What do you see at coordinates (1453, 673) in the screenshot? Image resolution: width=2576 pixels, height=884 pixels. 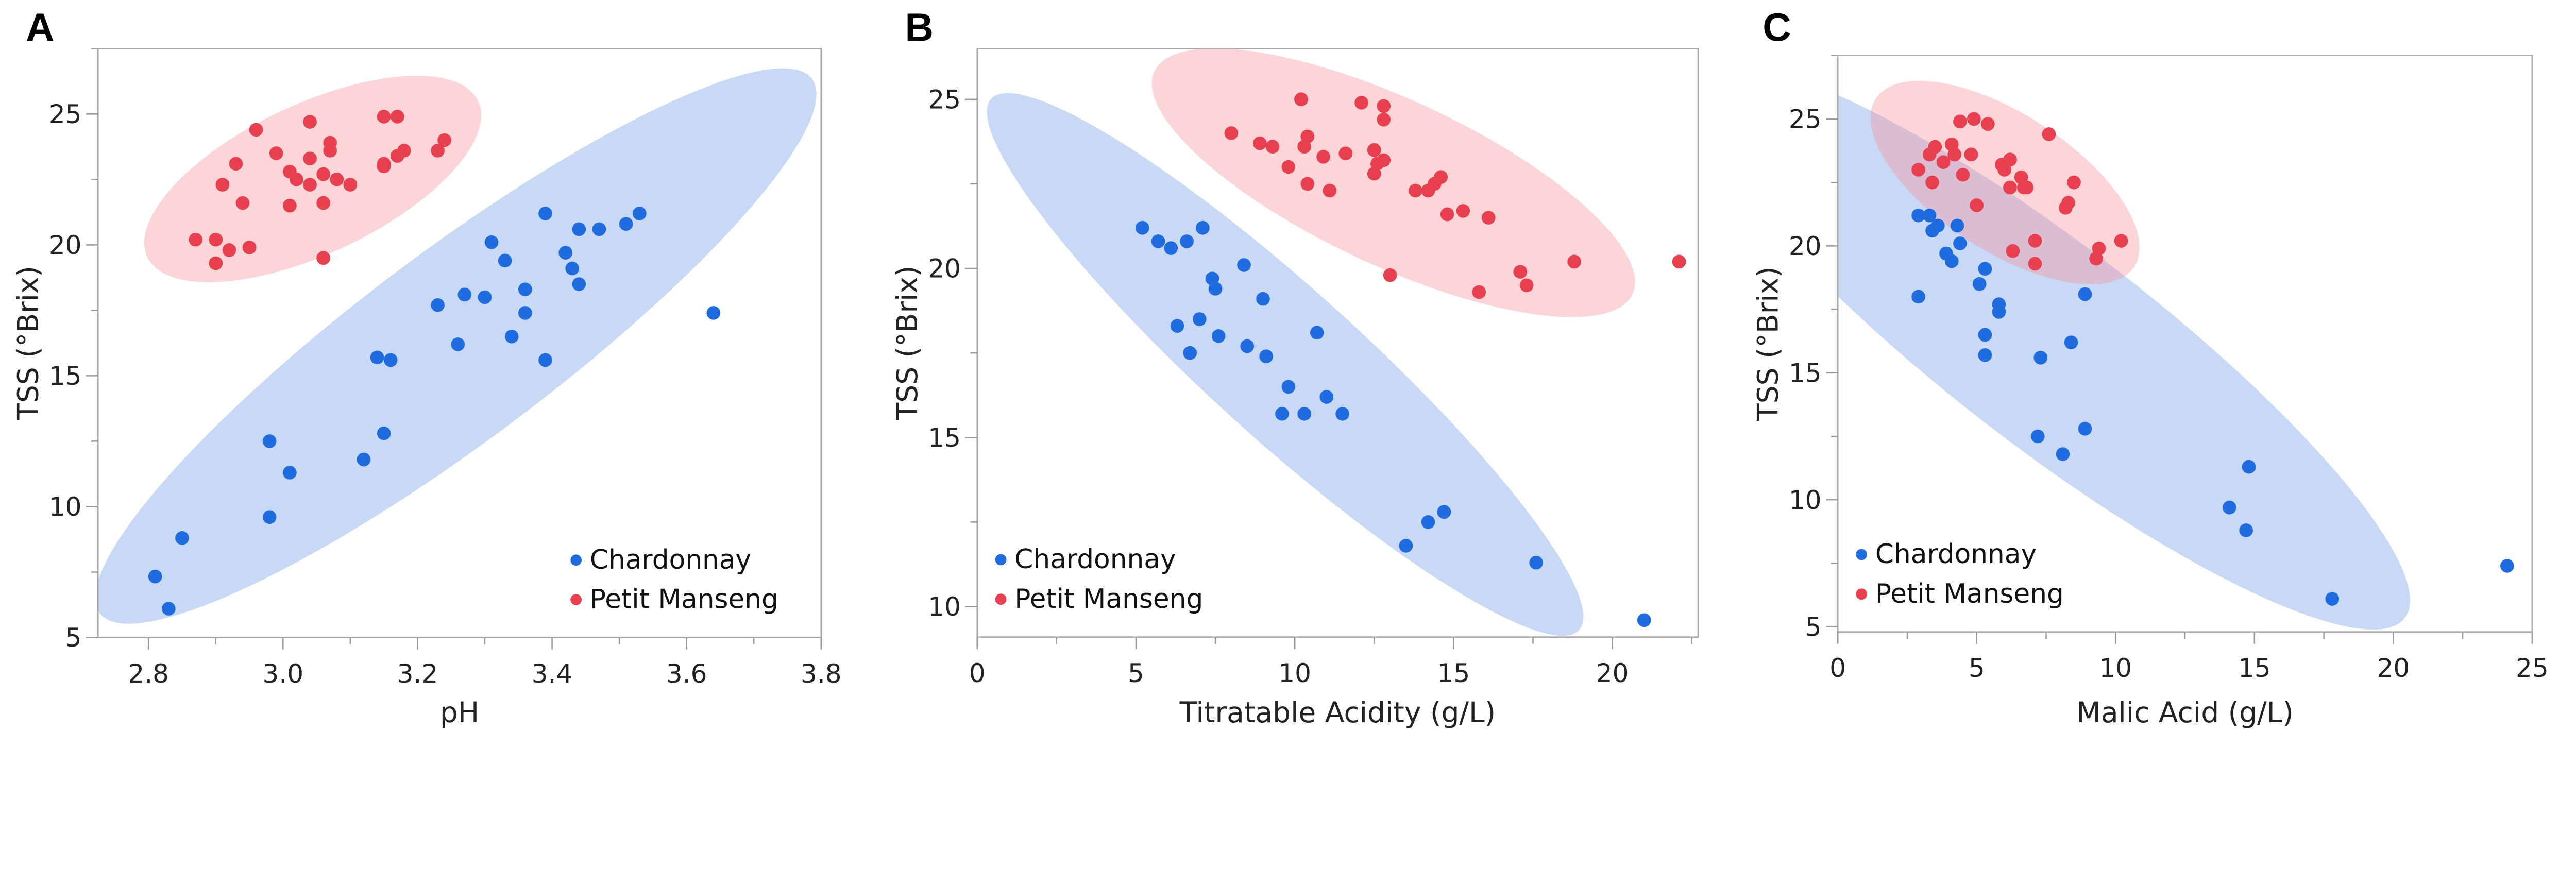 I see `x-tick-label: 15` at bounding box center [1453, 673].